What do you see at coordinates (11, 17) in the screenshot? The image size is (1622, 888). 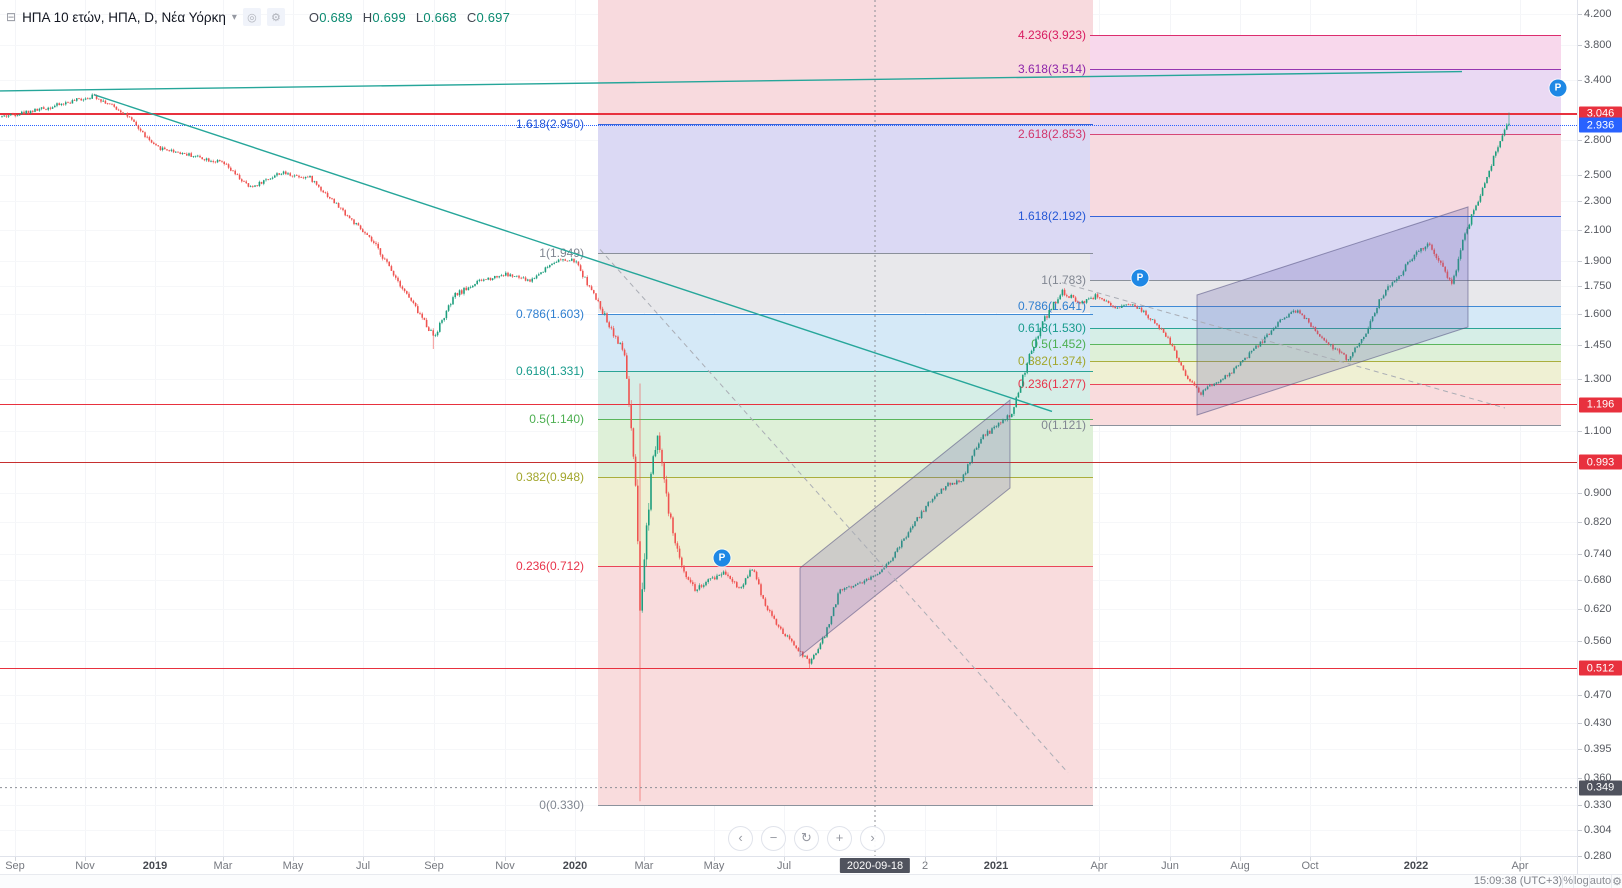 I see `collapse-icon: ⊟` at bounding box center [11, 17].